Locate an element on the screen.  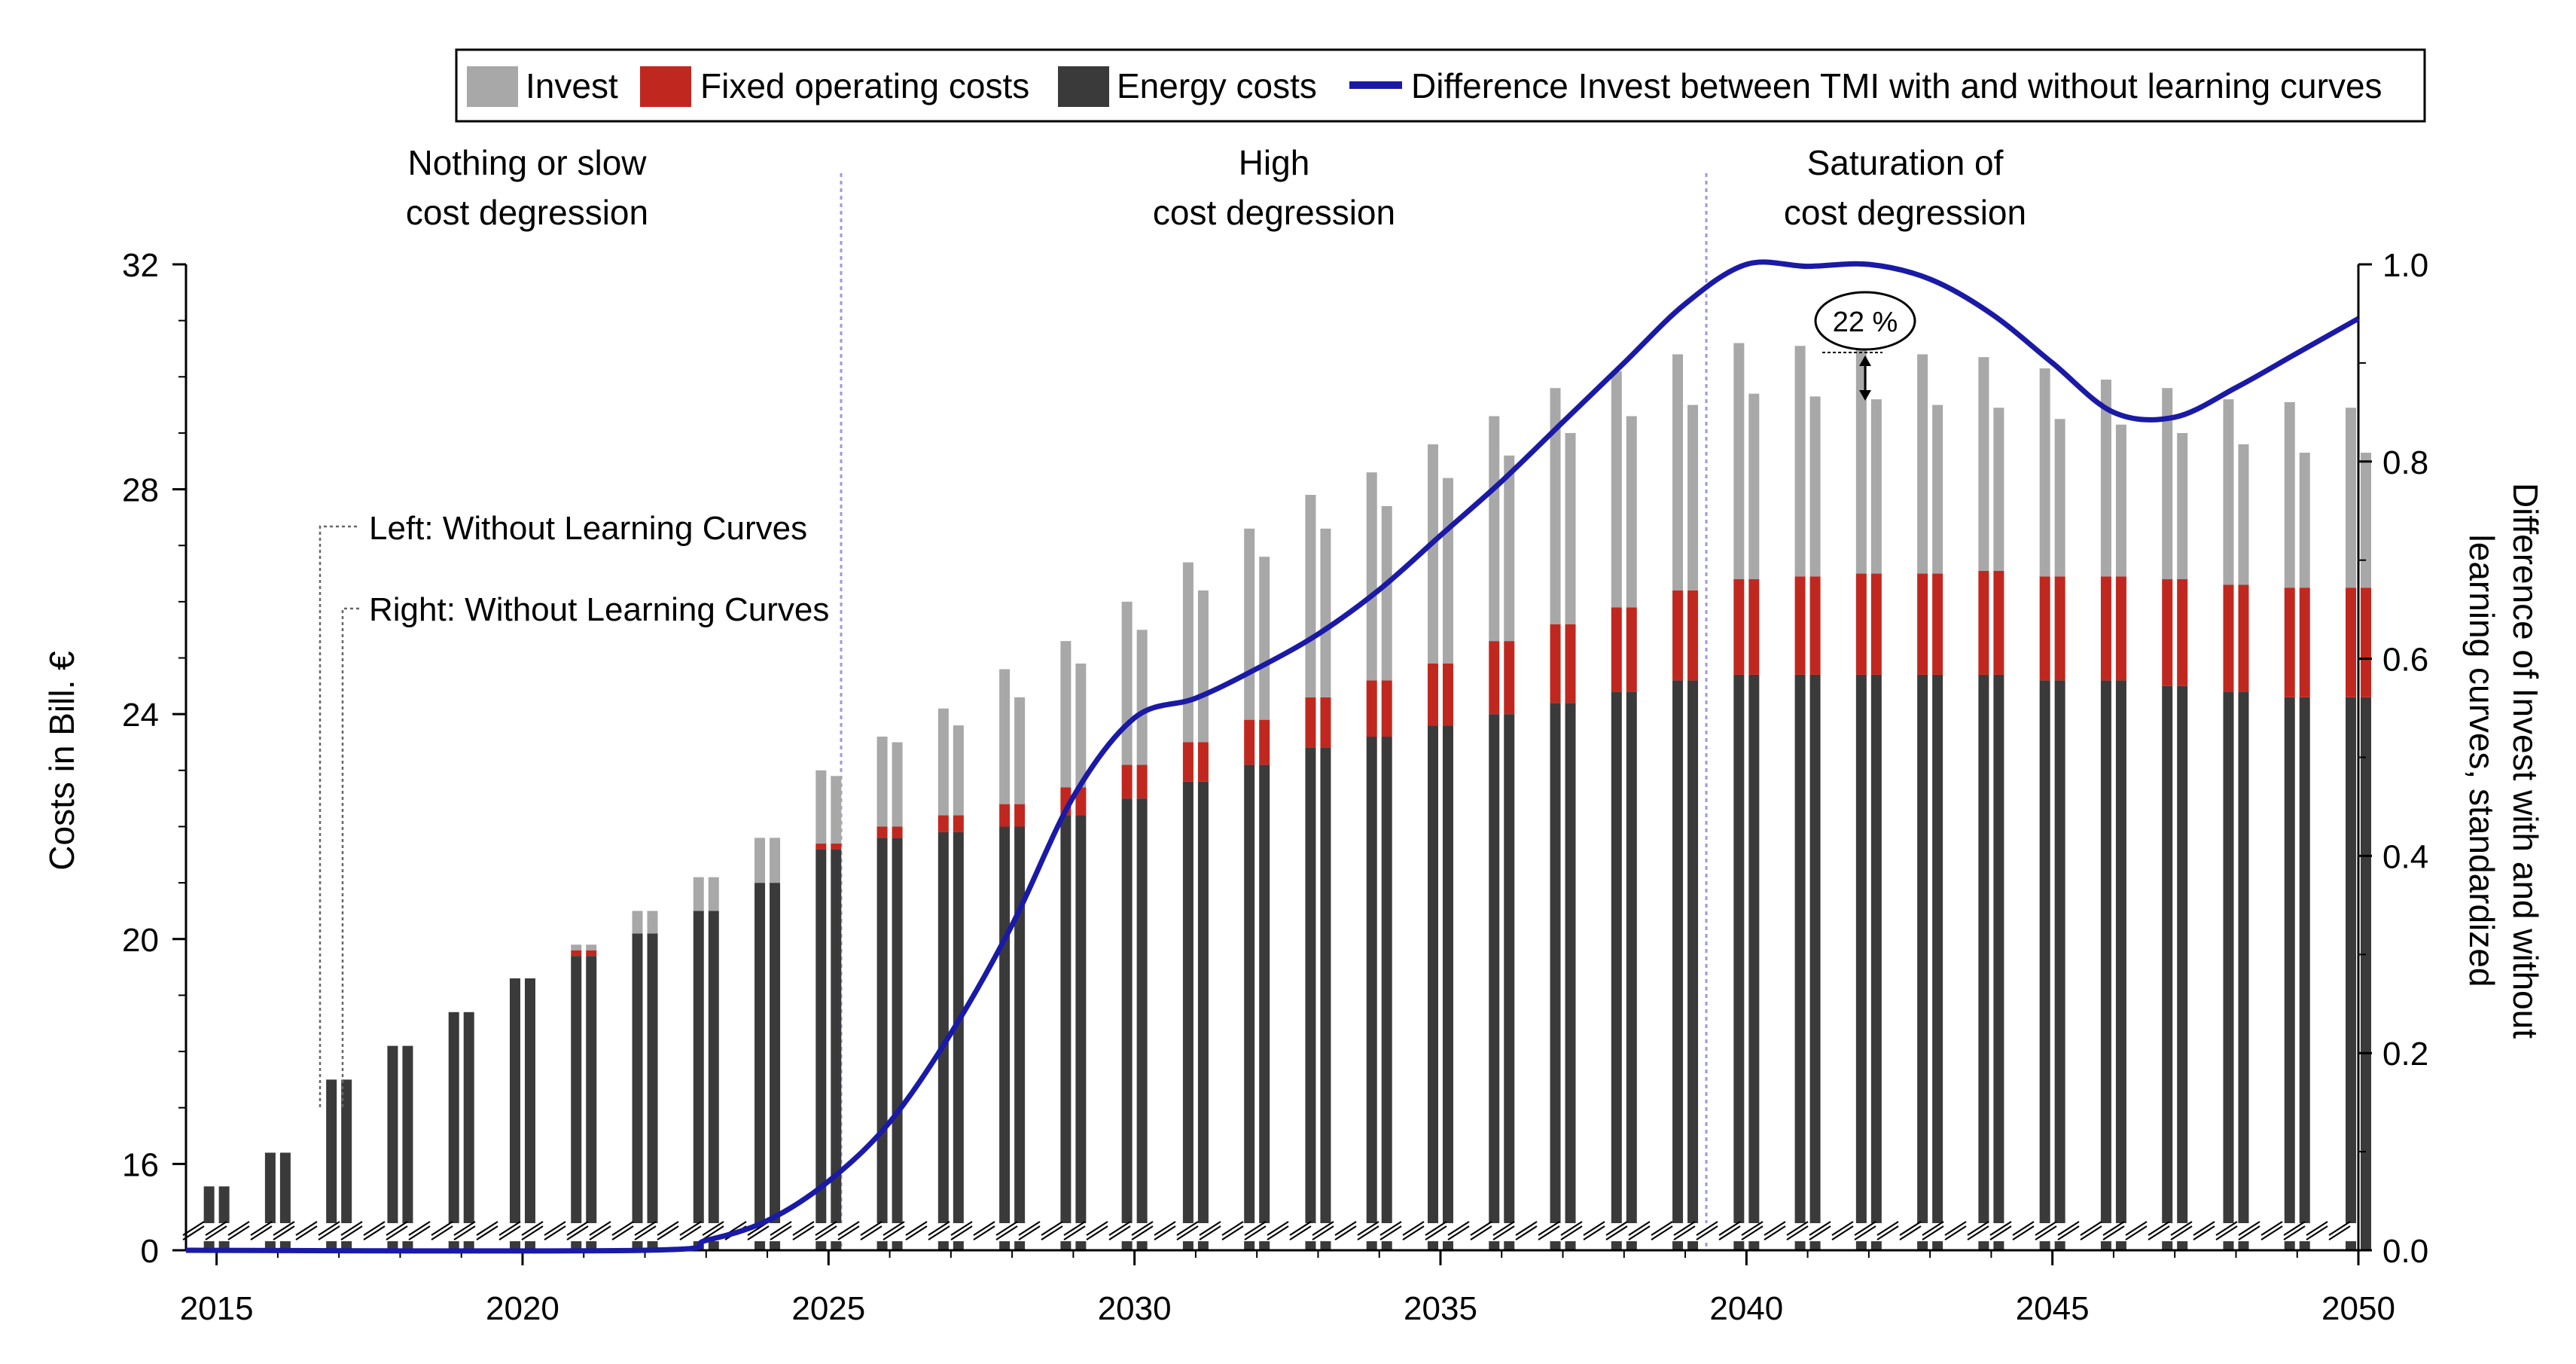
legend-swatch-invest is located at coordinates (492, 86).